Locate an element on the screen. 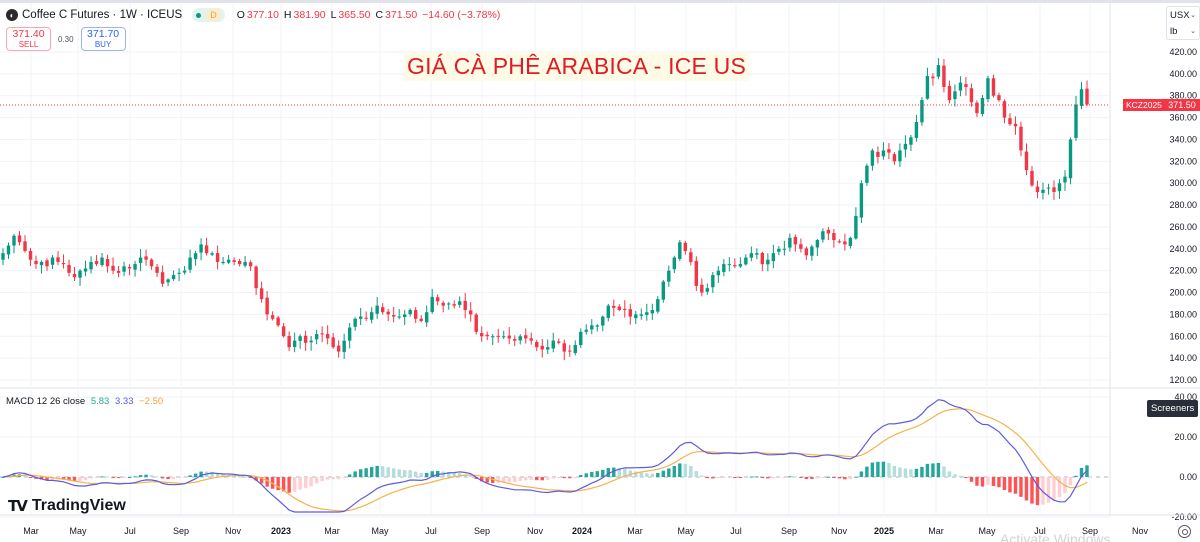 The width and height of the screenshot is (1200, 542). price-axis-label: 320.00 is located at coordinates (1183, 161).